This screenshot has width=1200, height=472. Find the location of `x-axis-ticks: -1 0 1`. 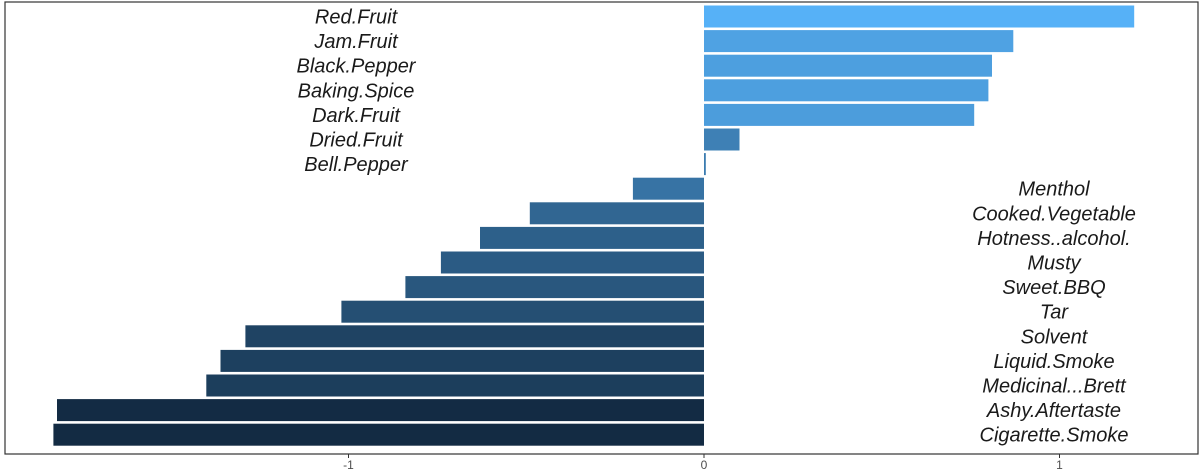

x-axis-ticks: -1 0 1 is located at coordinates (703, 463).